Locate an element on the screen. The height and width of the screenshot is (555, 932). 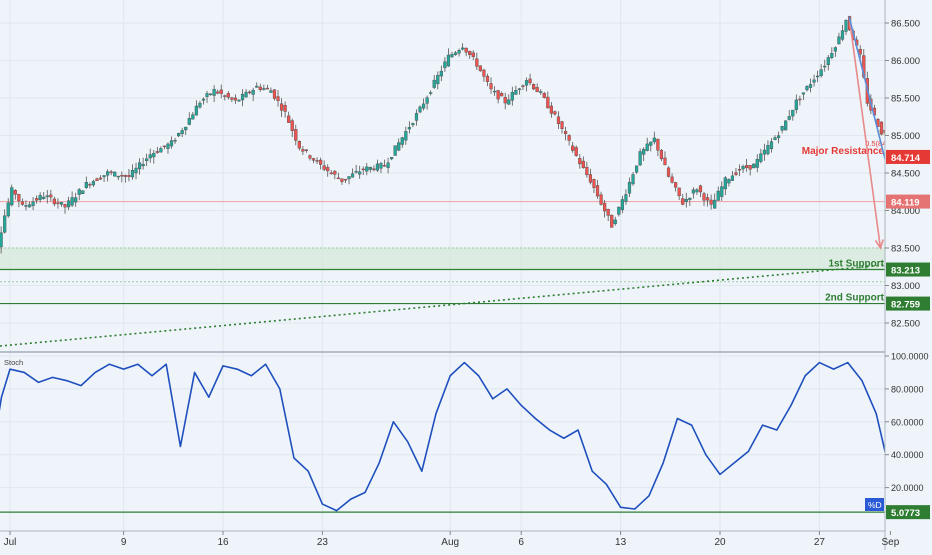
price-badge-label: 84.119 is located at coordinates (905, 203).